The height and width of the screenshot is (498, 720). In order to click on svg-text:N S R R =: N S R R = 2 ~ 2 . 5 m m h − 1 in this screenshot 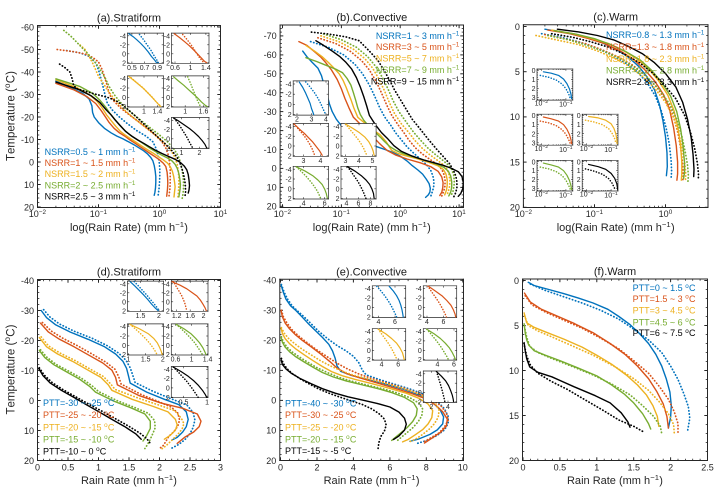, I will do `click(91, 182)`.